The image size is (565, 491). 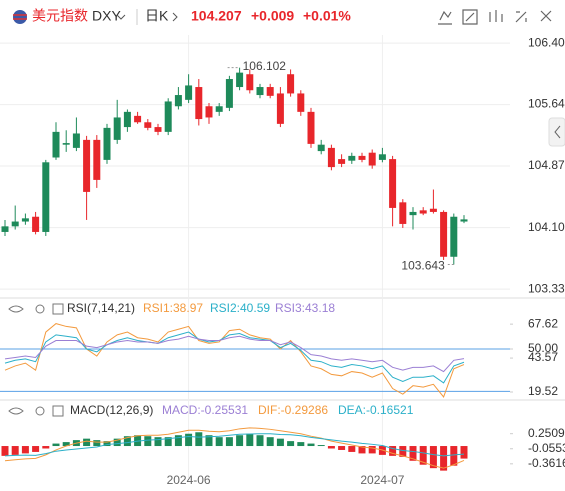 What do you see at coordinates (543, 357) in the screenshot?
I see `y-tick-label: 43.57` at bounding box center [543, 357].